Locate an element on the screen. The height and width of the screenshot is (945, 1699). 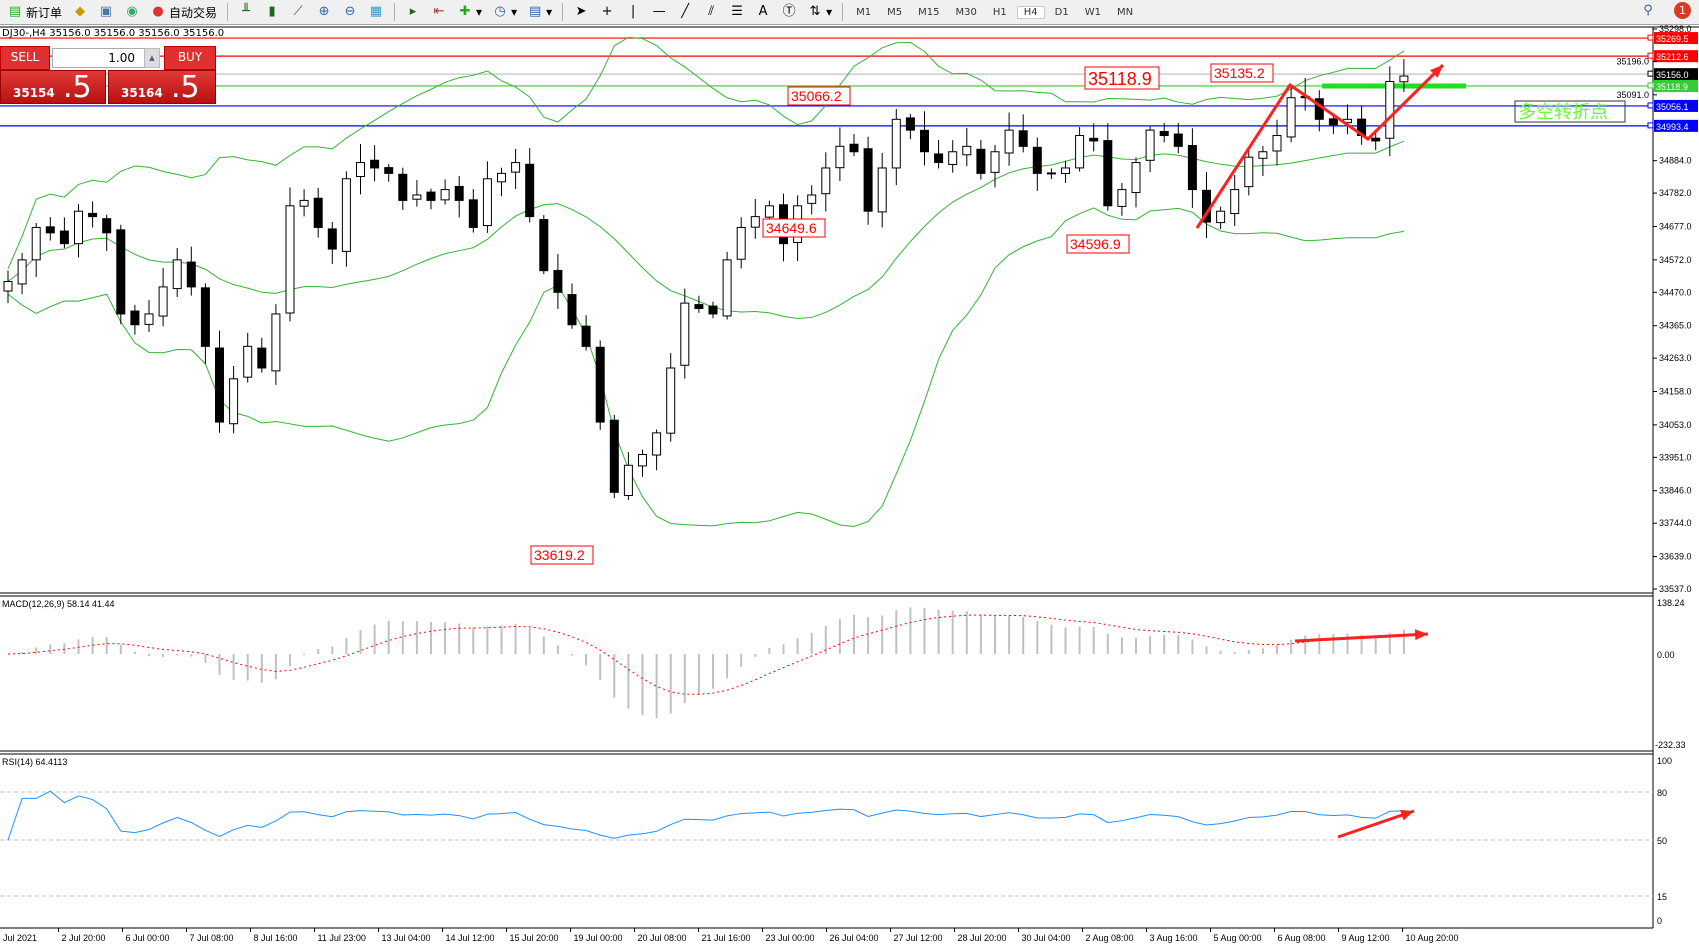
price-tag-label: 35212.6 is located at coordinates (1672, 57).